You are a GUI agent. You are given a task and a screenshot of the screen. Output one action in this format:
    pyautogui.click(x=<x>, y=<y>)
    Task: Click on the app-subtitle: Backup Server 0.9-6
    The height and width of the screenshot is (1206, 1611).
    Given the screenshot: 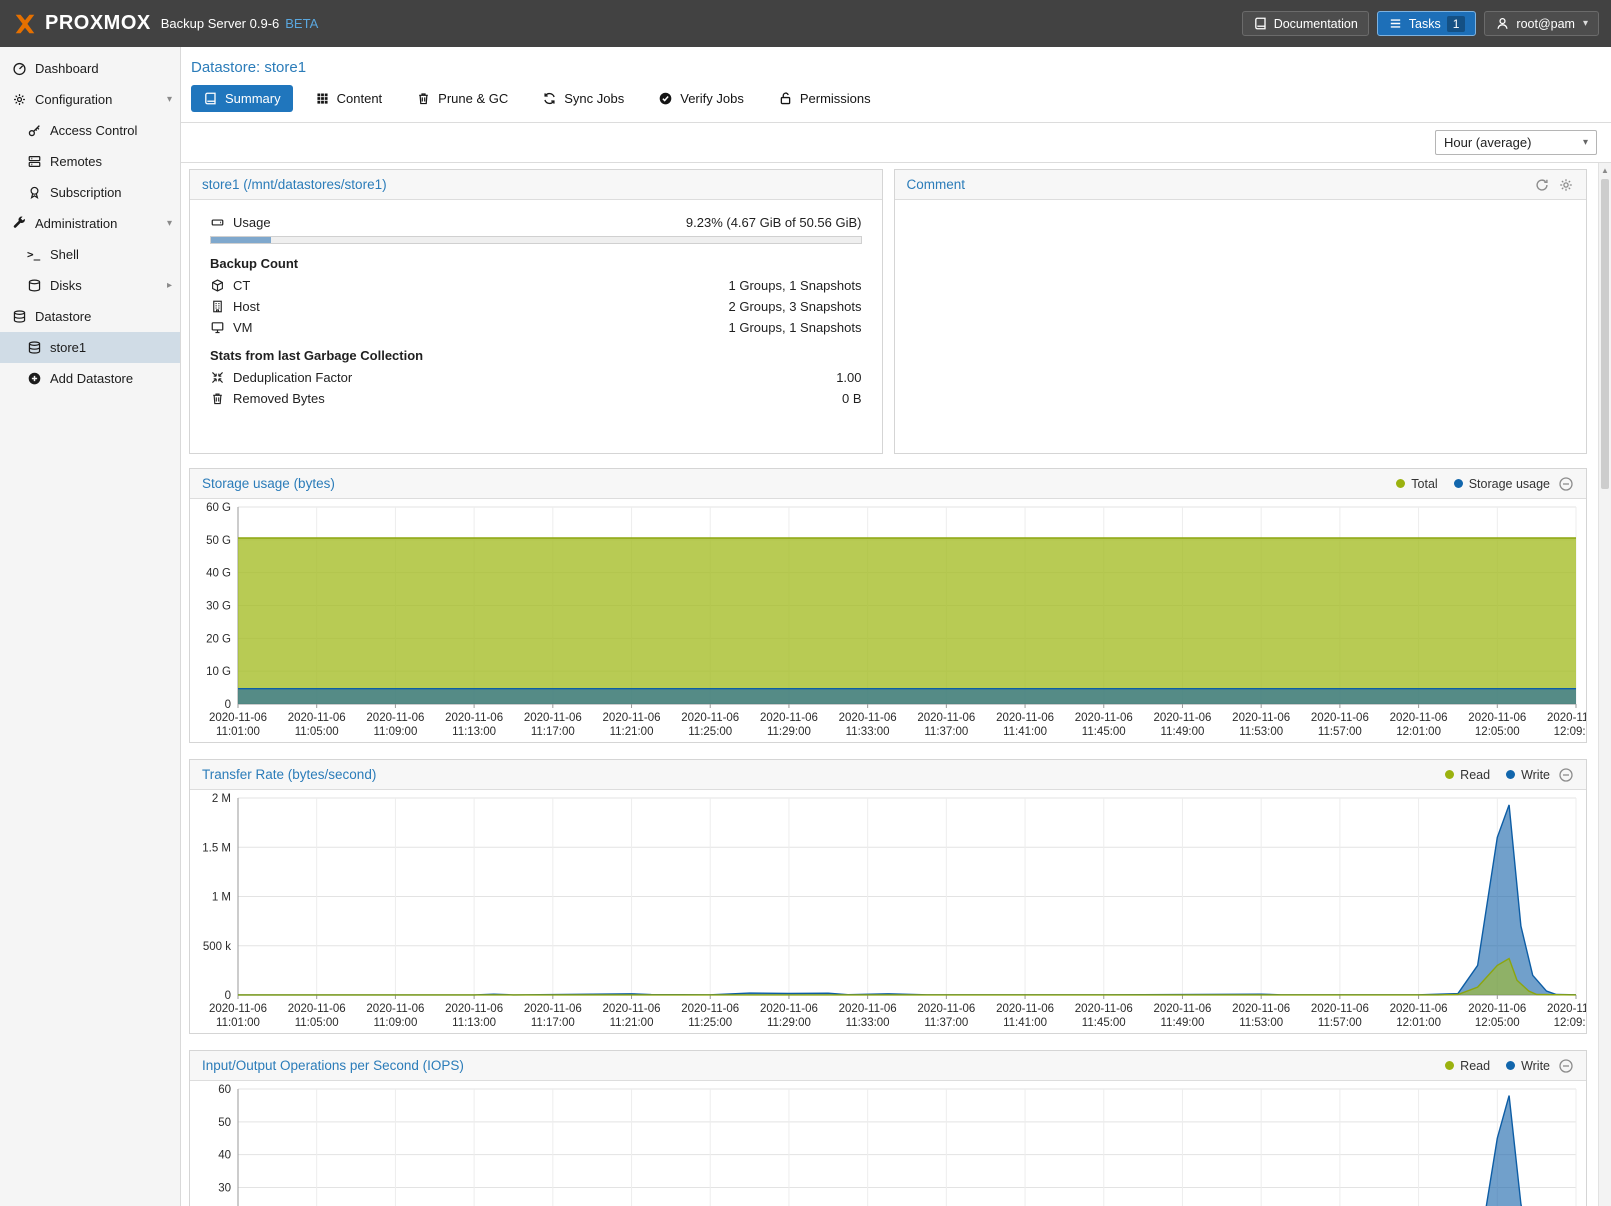 What is the action you would take?
    pyautogui.click(x=220, y=23)
    